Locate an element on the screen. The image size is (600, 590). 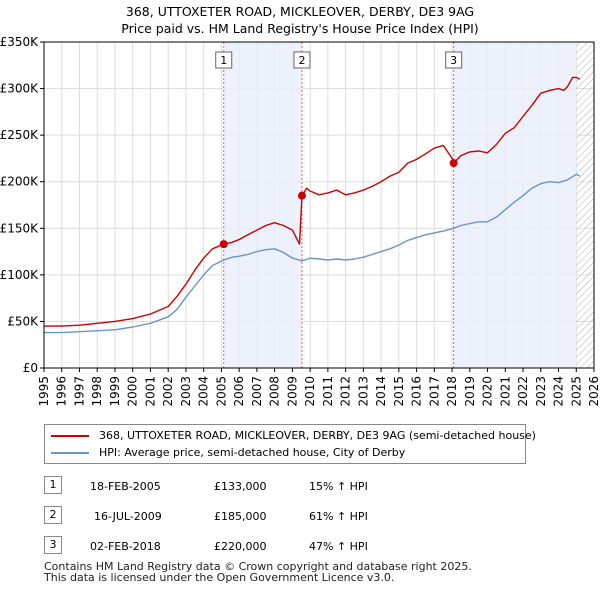
sale-hpi-diff: 47% ↑ HPI is located at coordinates (338, 546).